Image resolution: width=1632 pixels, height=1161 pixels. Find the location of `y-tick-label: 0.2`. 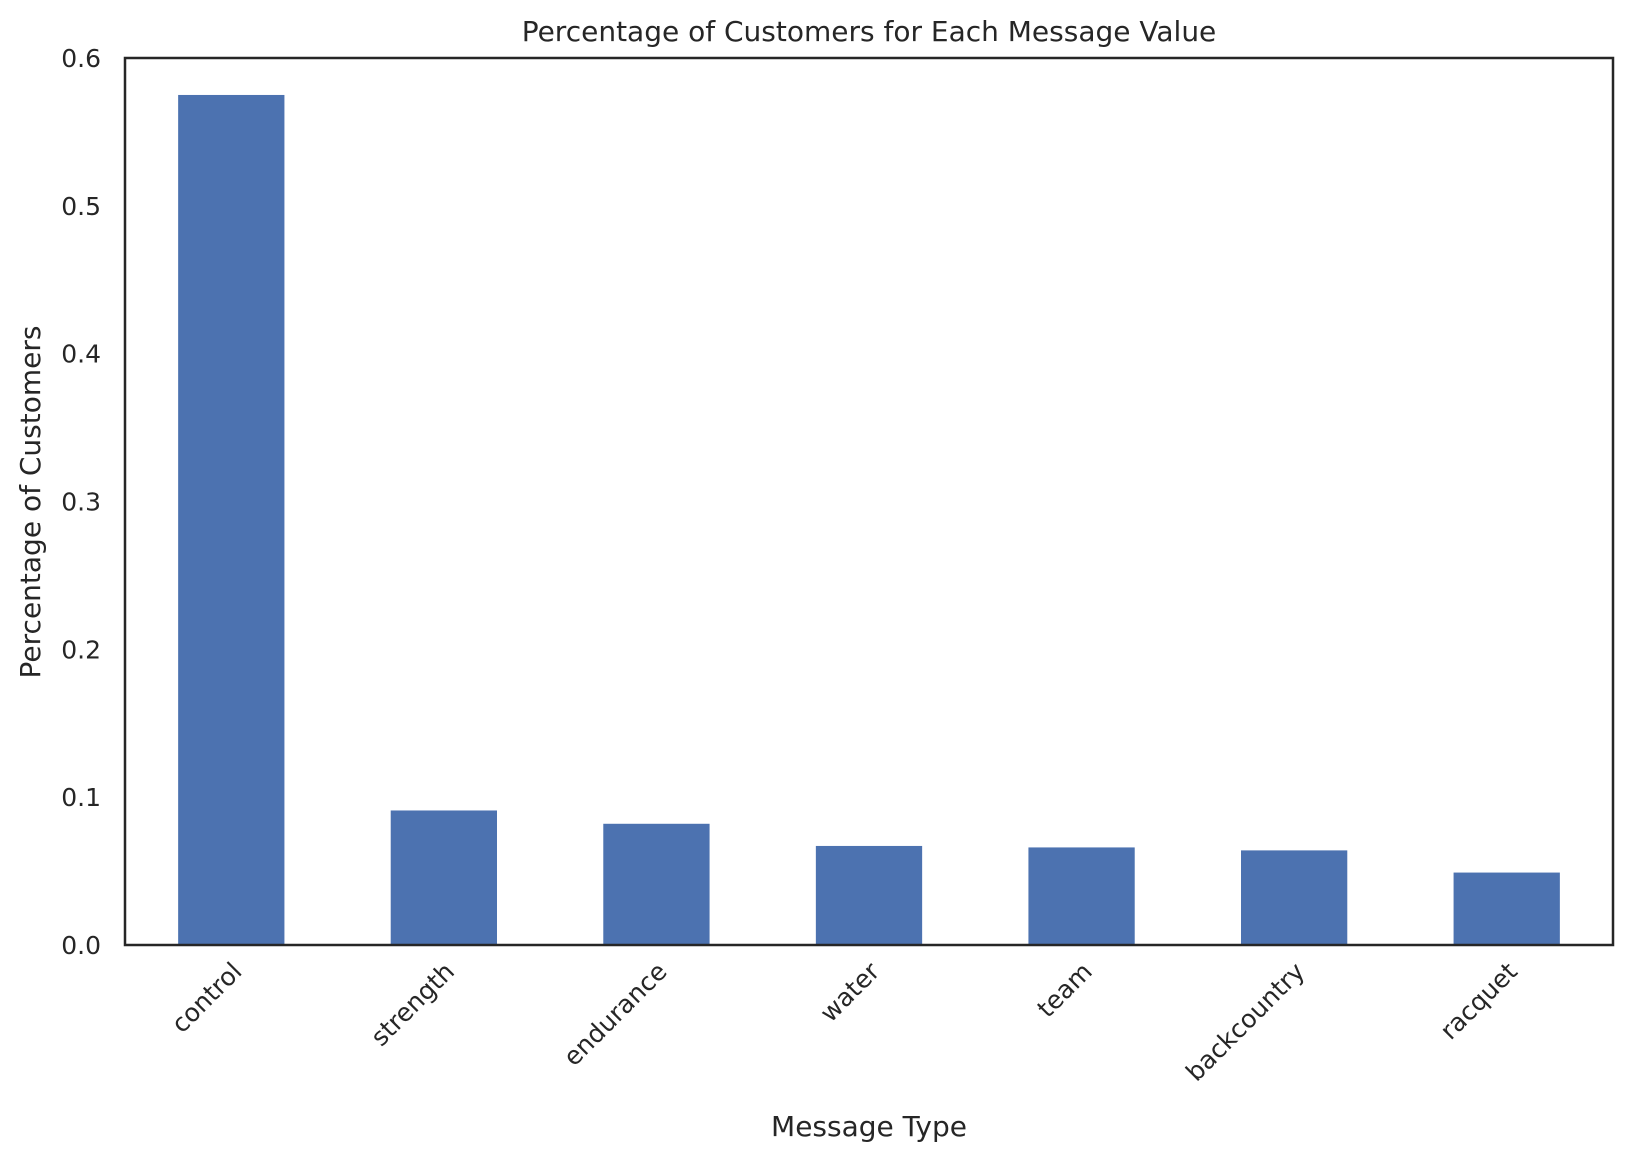

y-tick-label: 0.2 is located at coordinates (81, 649).